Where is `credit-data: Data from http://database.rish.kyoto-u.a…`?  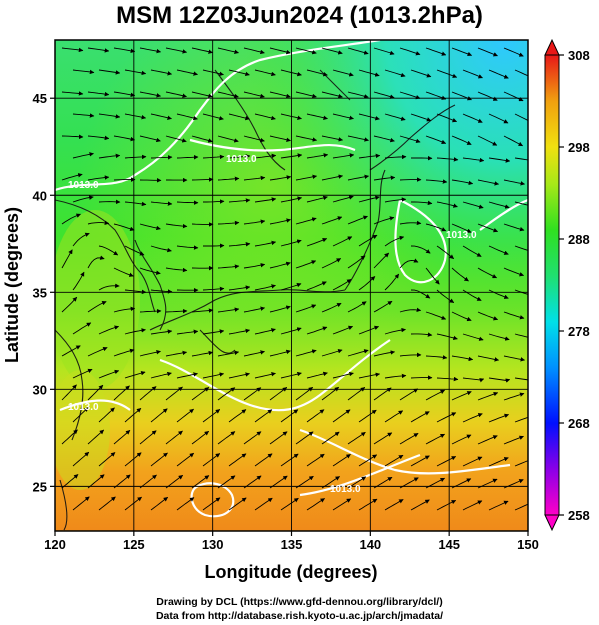
credit-data: Data from http://database.rish.kyoto-u.a… is located at coordinates (299, 616).